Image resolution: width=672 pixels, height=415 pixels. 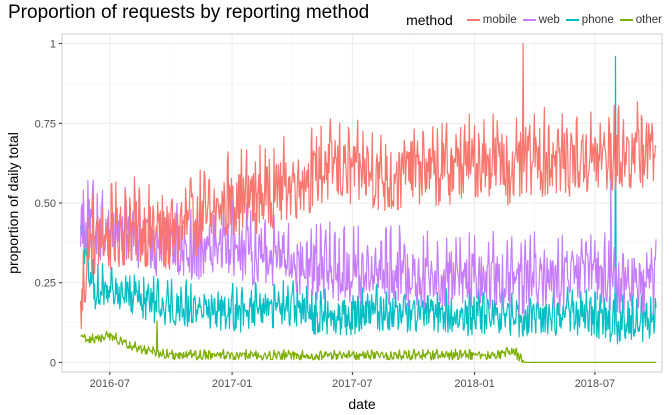 I want to click on series-line-other, so click(x=368, y=341).